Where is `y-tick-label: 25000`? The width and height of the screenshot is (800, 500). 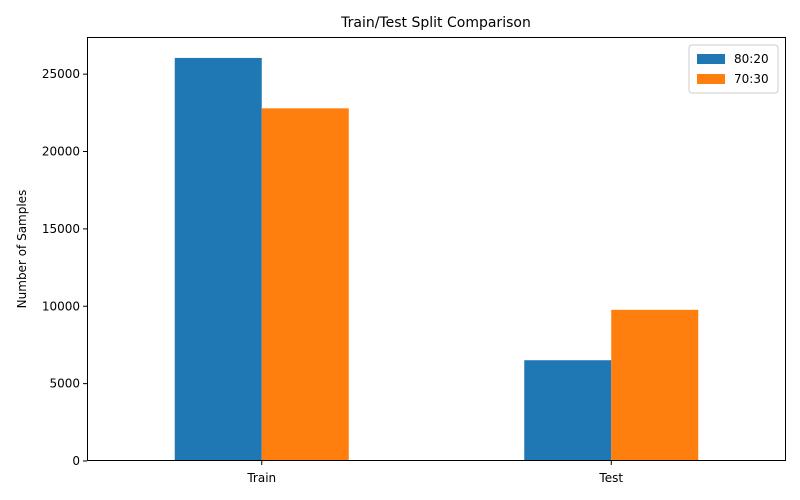
y-tick-label: 25000 is located at coordinates (61, 74).